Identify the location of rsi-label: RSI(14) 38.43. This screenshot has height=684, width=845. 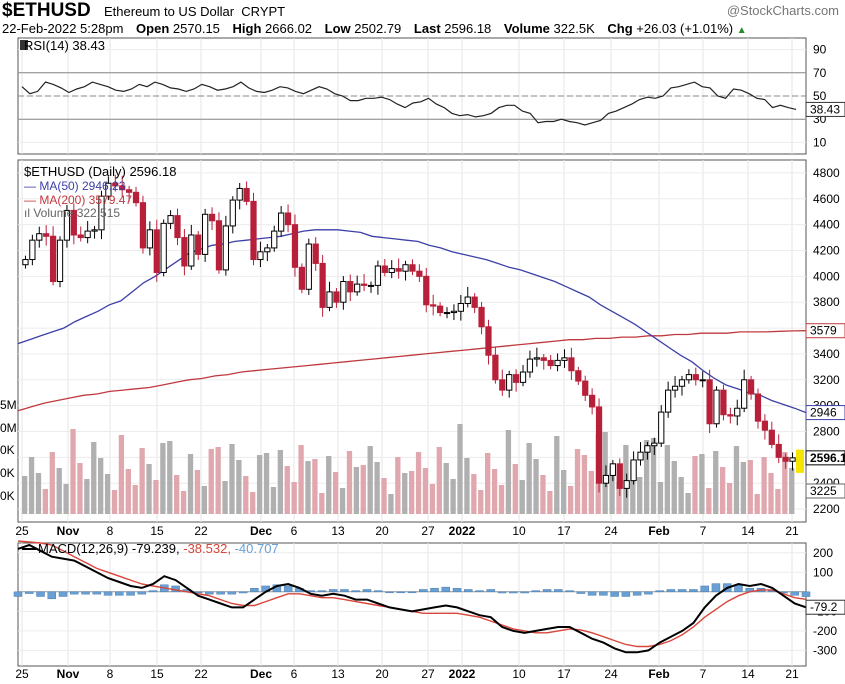
(64, 45).